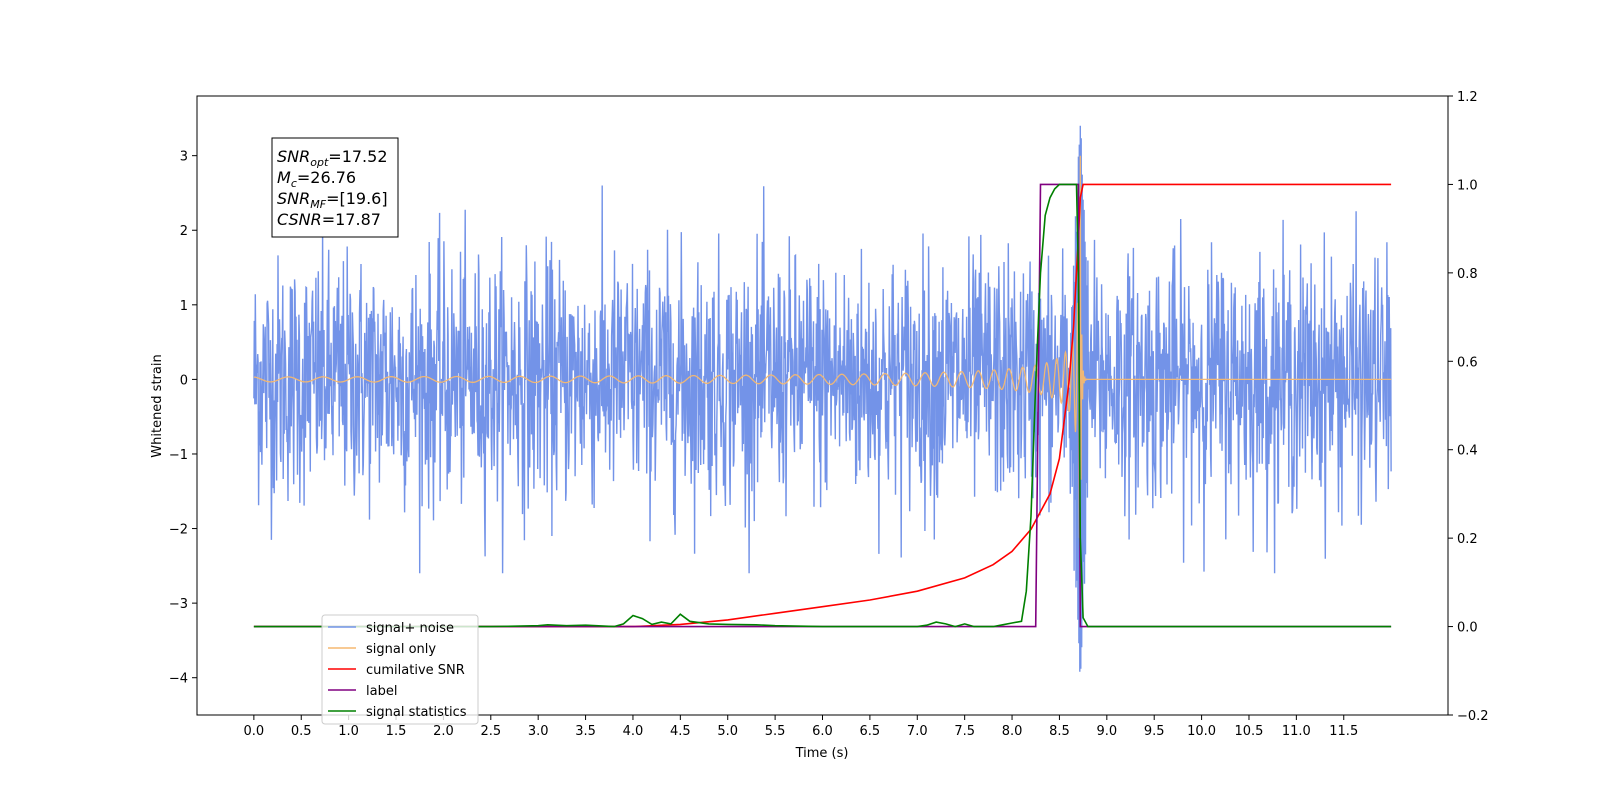 This screenshot has height=800, width=1600. What do you see at coordinates (254, 731) in the screenshot?
I see `x-tick-label: 0.0` at bounding box center [254, 731].